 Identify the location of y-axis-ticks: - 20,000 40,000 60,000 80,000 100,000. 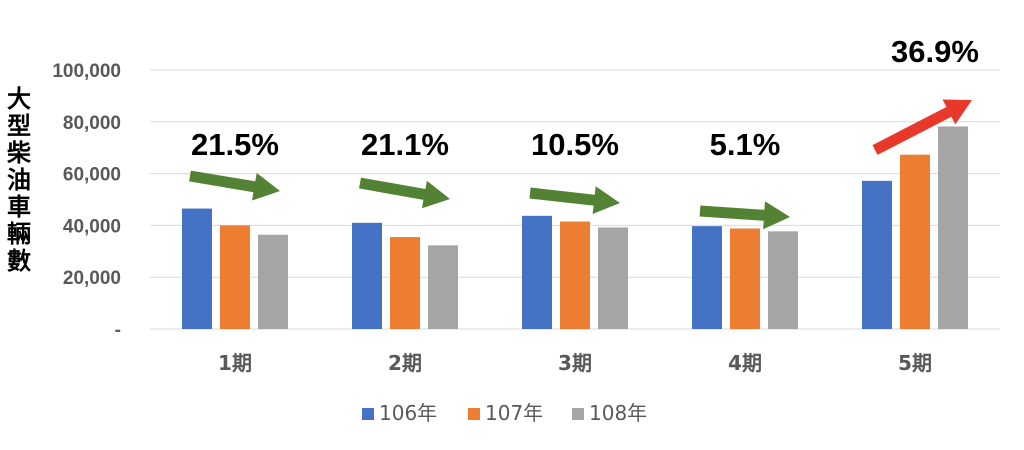
(86, 201).